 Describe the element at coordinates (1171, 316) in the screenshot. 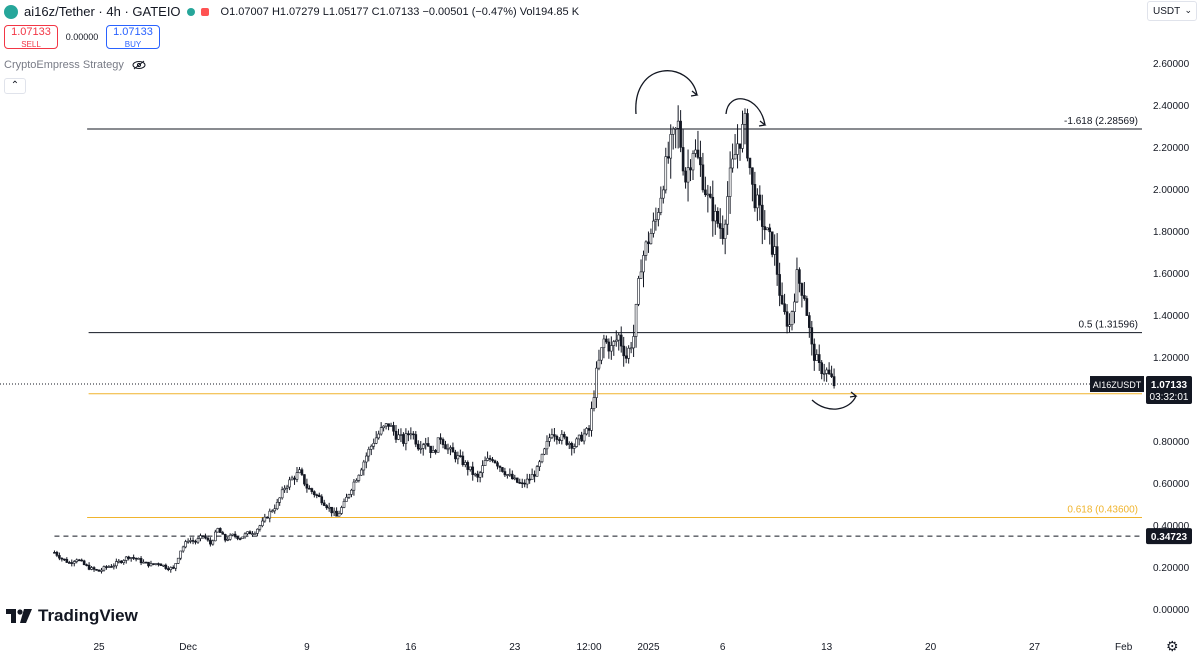

I see `price-tick-label: 1.40000` at that location.